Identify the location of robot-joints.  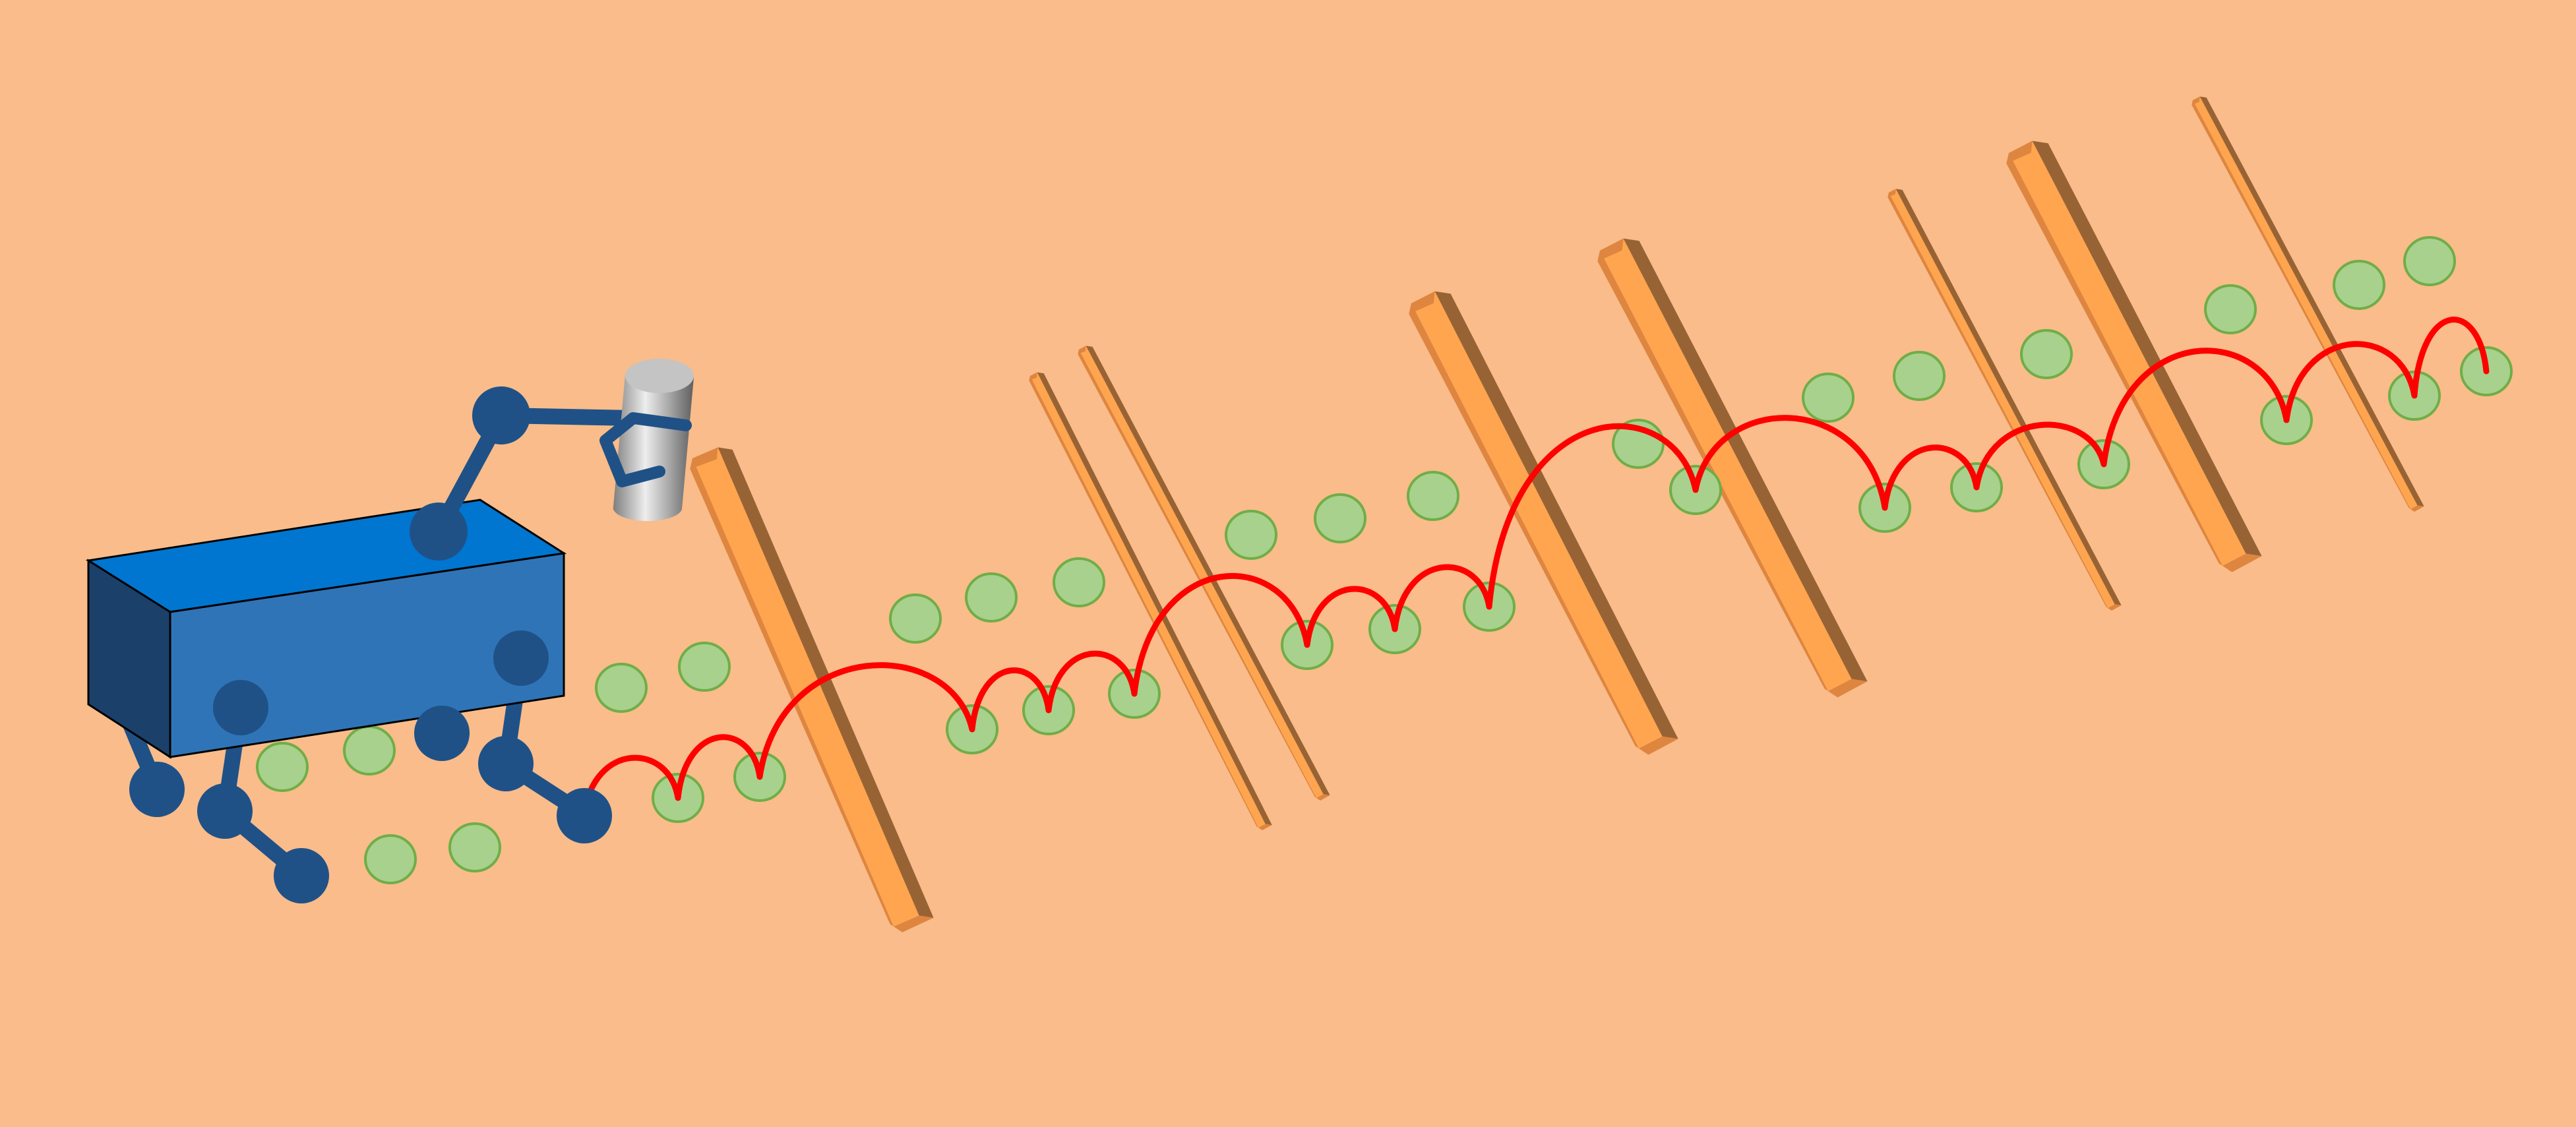
(370, 766).